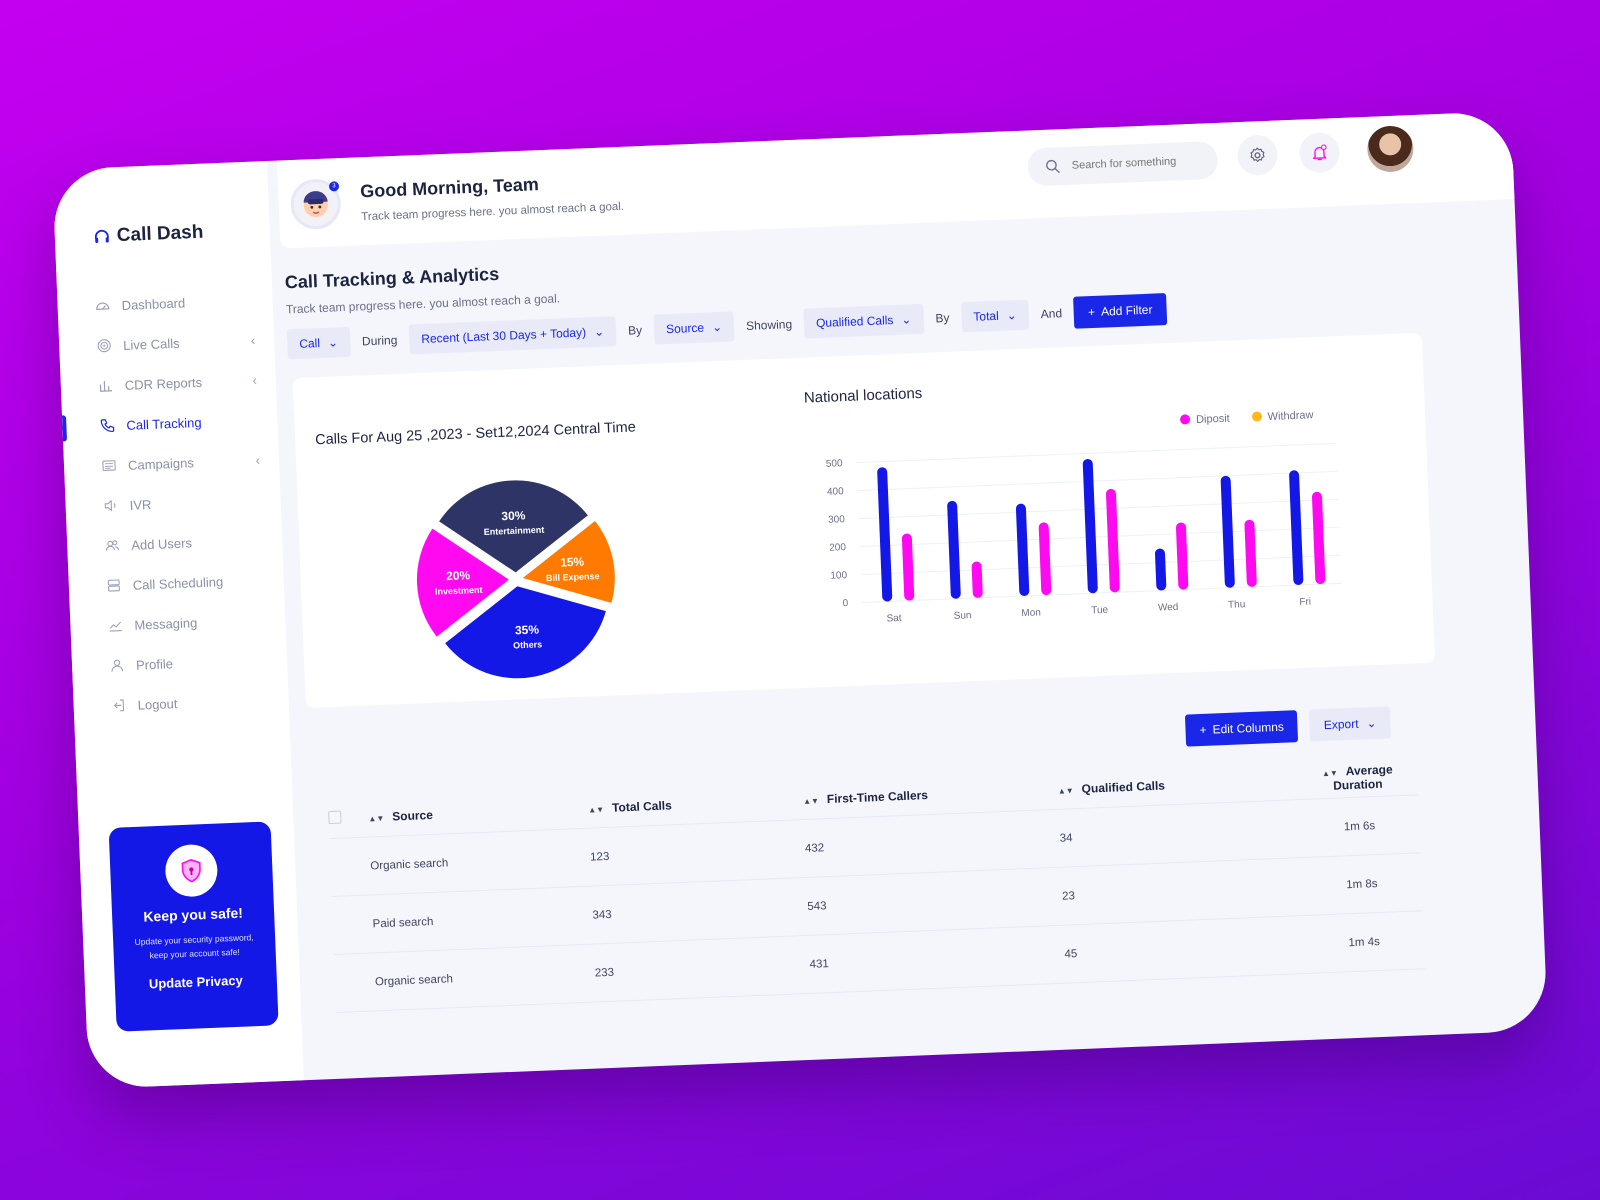 This screenshot has height=1200, width=1600. I want to click on x-tick-label: Tue, so click(1100, 611).